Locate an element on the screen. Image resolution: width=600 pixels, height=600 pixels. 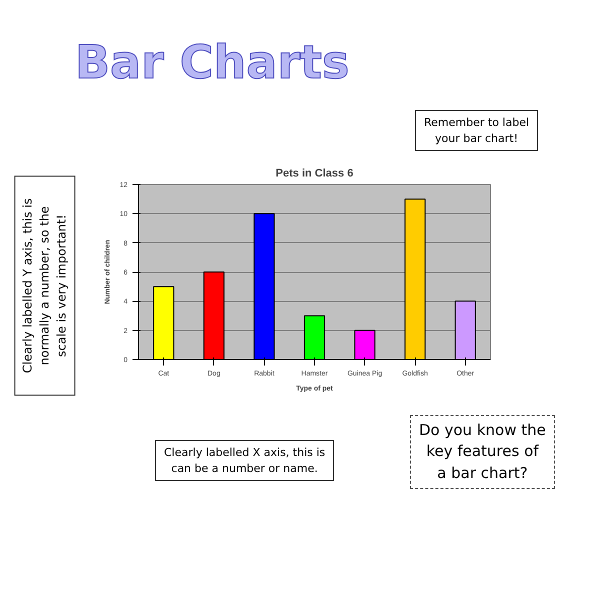
chart-title: Pets in Class 6 is located at coordinates (315, 174).